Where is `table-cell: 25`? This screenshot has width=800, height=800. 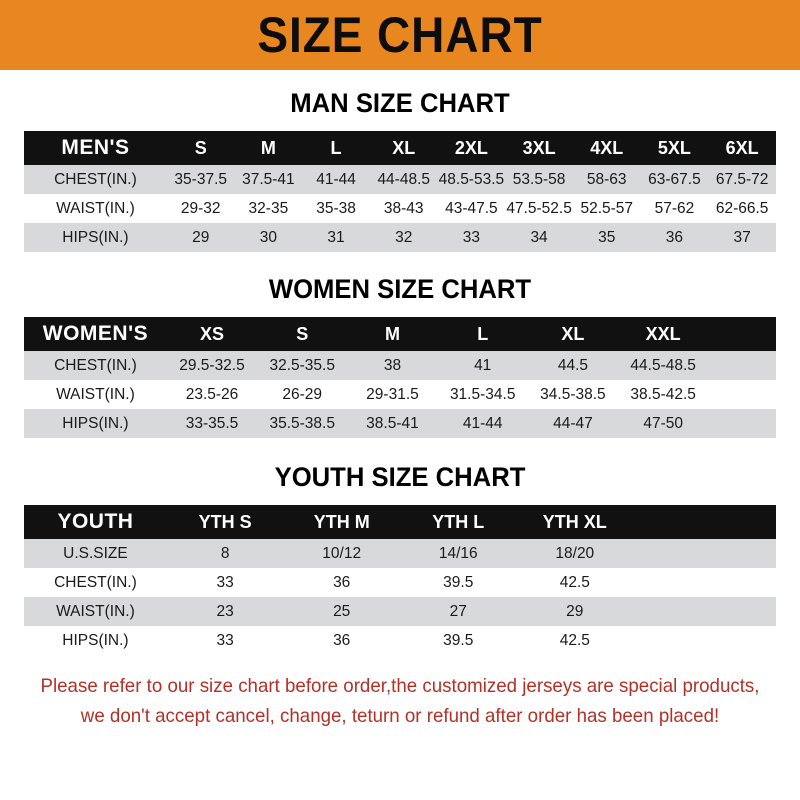 table-cell: 25 is located at coordinates (342, 611).